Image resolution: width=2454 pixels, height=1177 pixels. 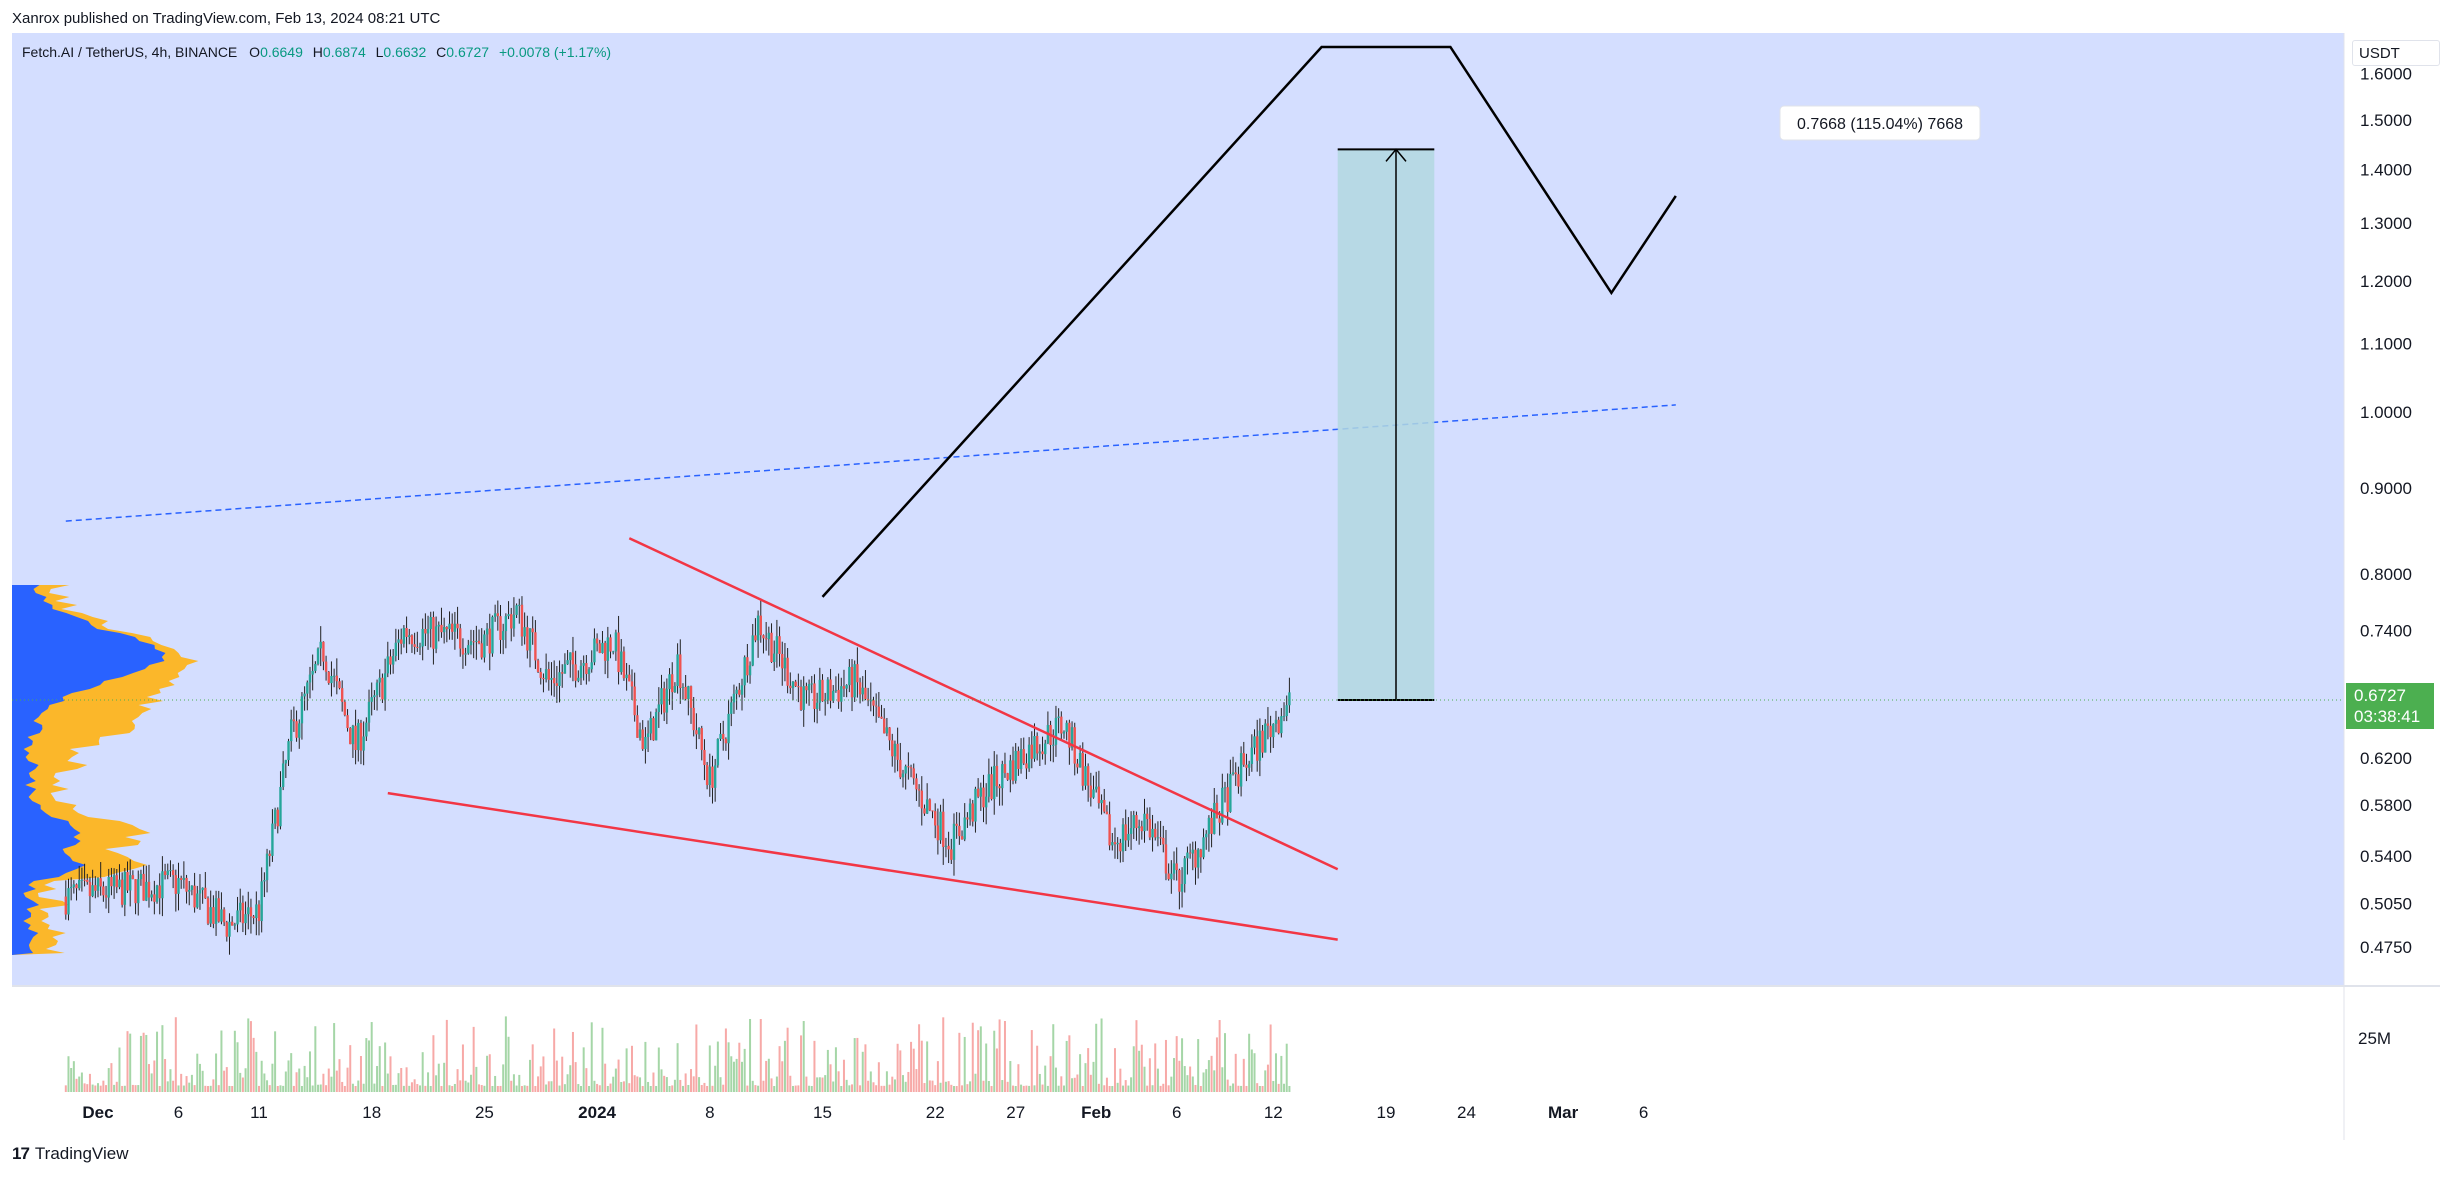 What do you see at coordinates (70, 1154) in the screenshot?
I see `footer-brand: 17 TradingView` at bounding box center [70, 1154].